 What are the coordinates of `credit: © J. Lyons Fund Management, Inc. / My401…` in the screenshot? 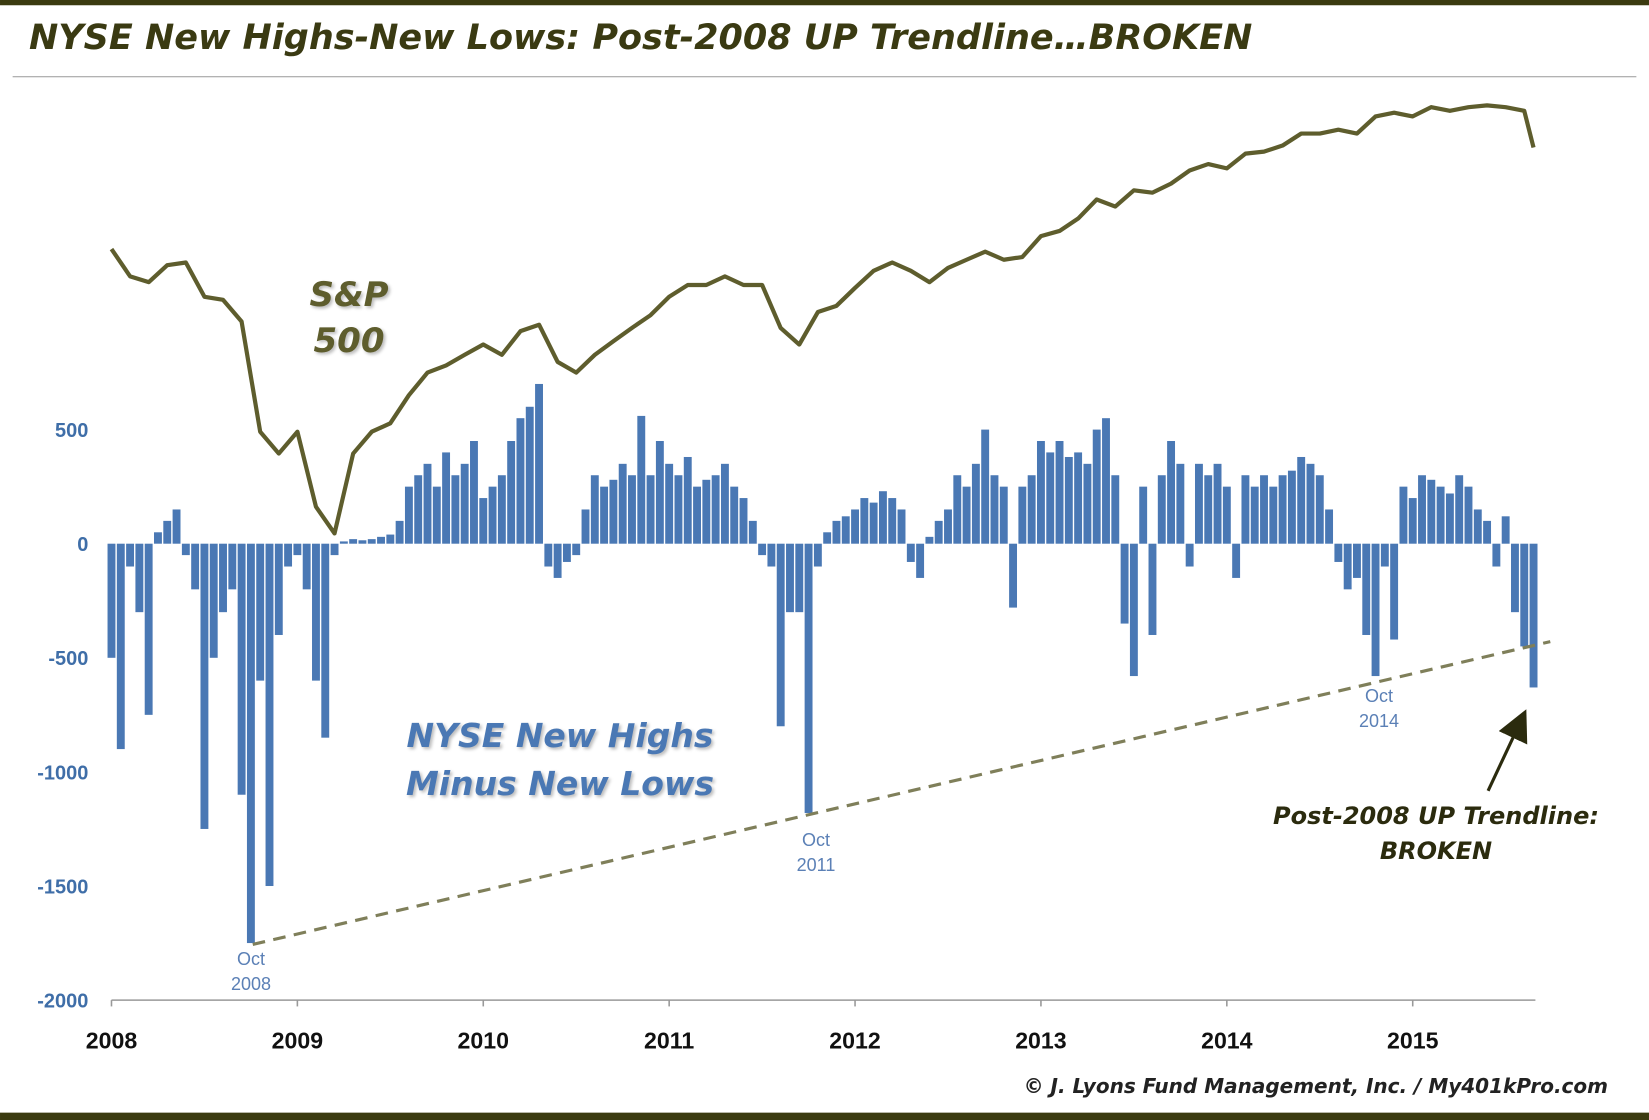 It's located at (1315, 1086).